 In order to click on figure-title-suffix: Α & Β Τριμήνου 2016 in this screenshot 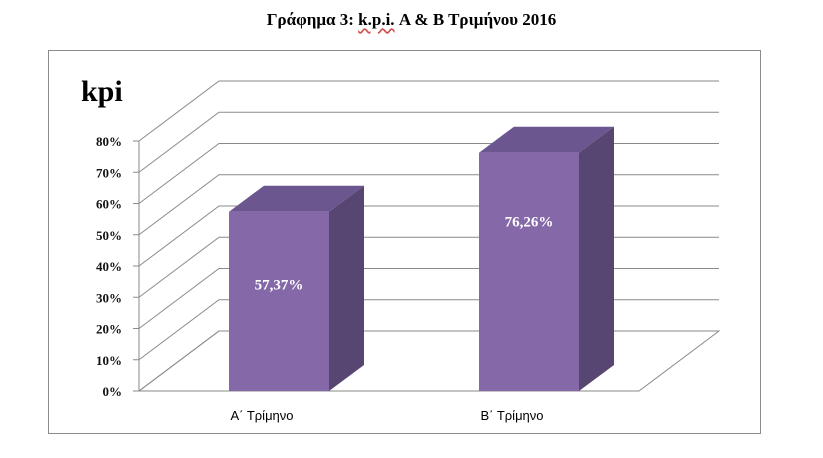, I will do `click(475, 19)`.